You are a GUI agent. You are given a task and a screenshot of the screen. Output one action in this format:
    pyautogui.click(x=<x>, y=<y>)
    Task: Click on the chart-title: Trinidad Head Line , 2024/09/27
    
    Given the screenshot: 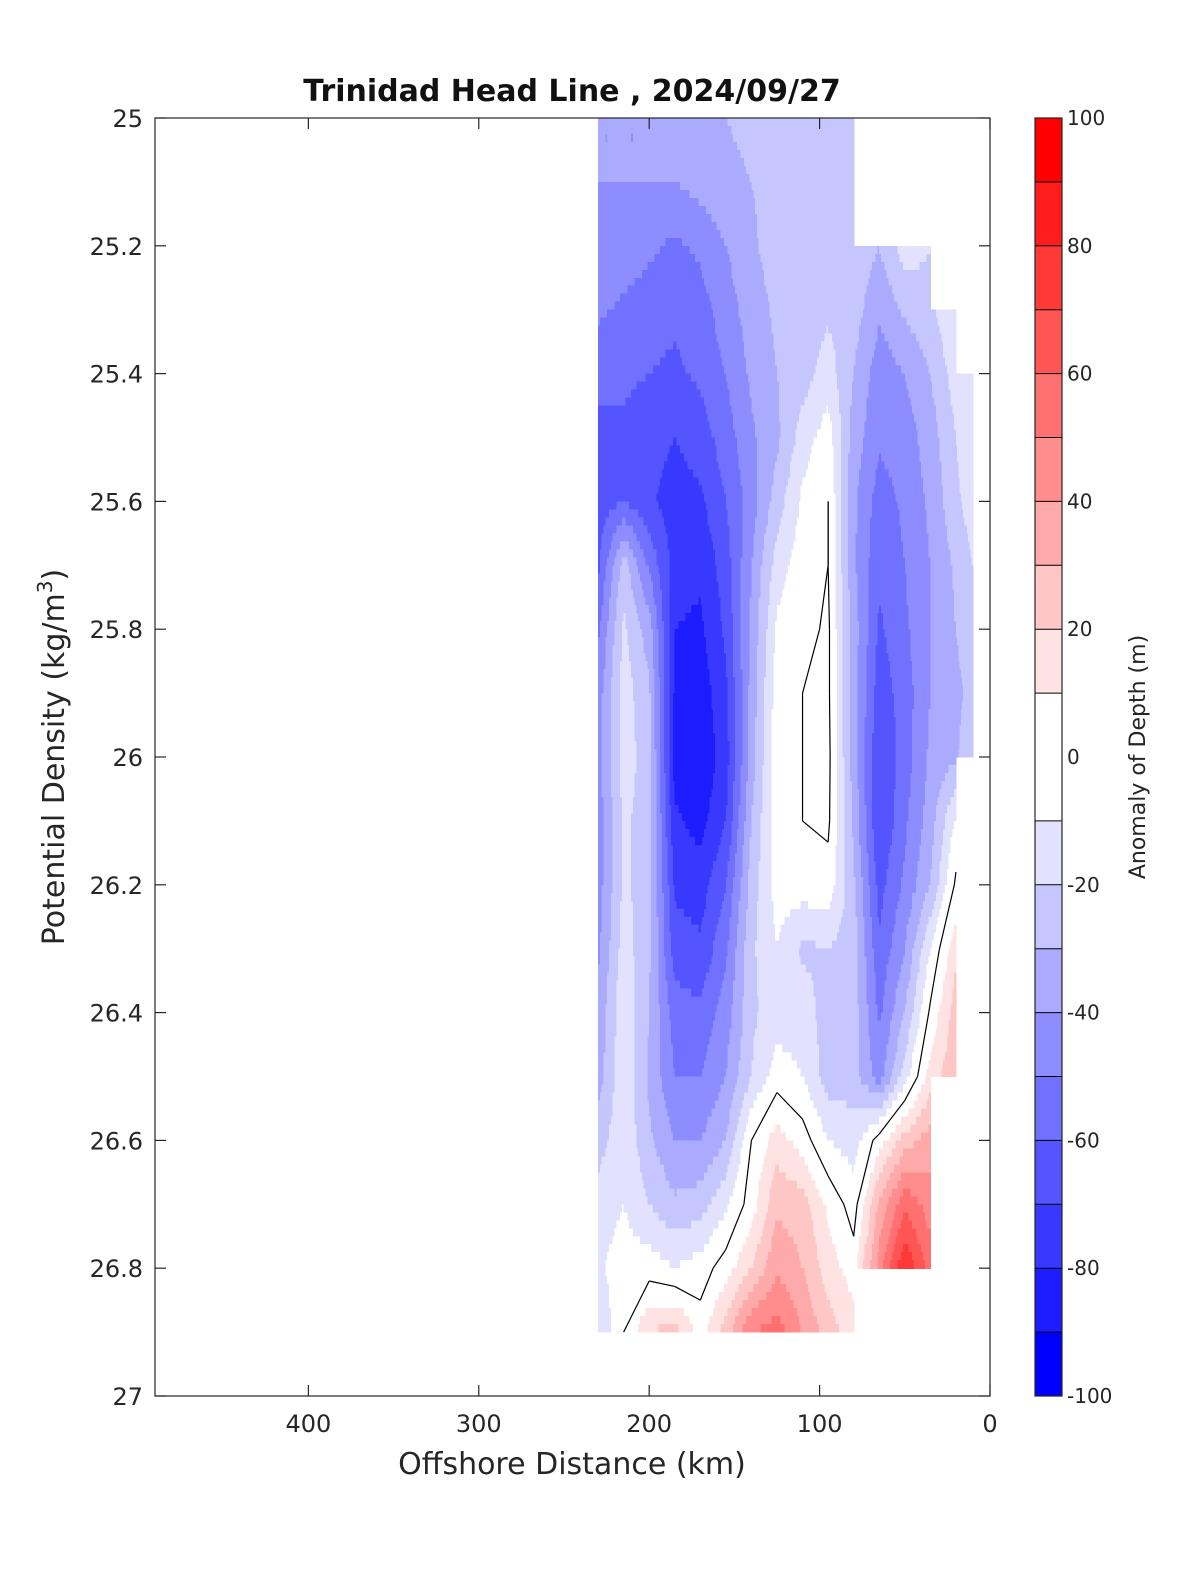 What is the action you would take?
    pyautogui.click(x=571, y=91)
    